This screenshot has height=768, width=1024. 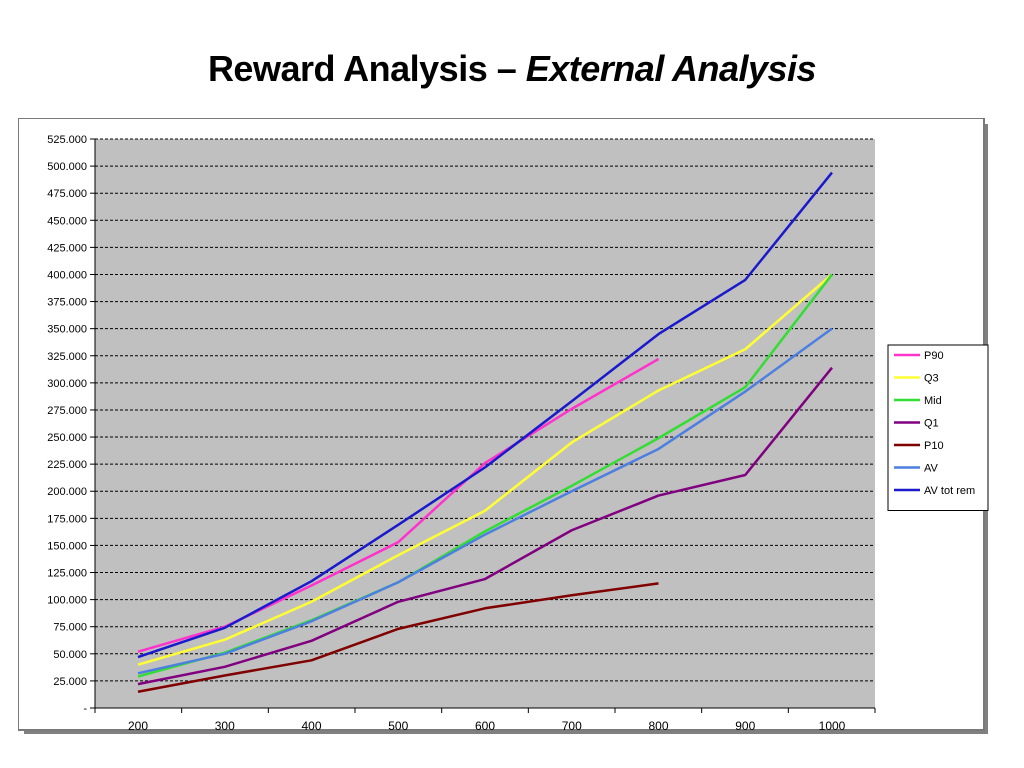 What do you see at coordinates (67, 492) in the screenshot?
I see `y-tick-label: 200.000` at bounding box center [67, 492].